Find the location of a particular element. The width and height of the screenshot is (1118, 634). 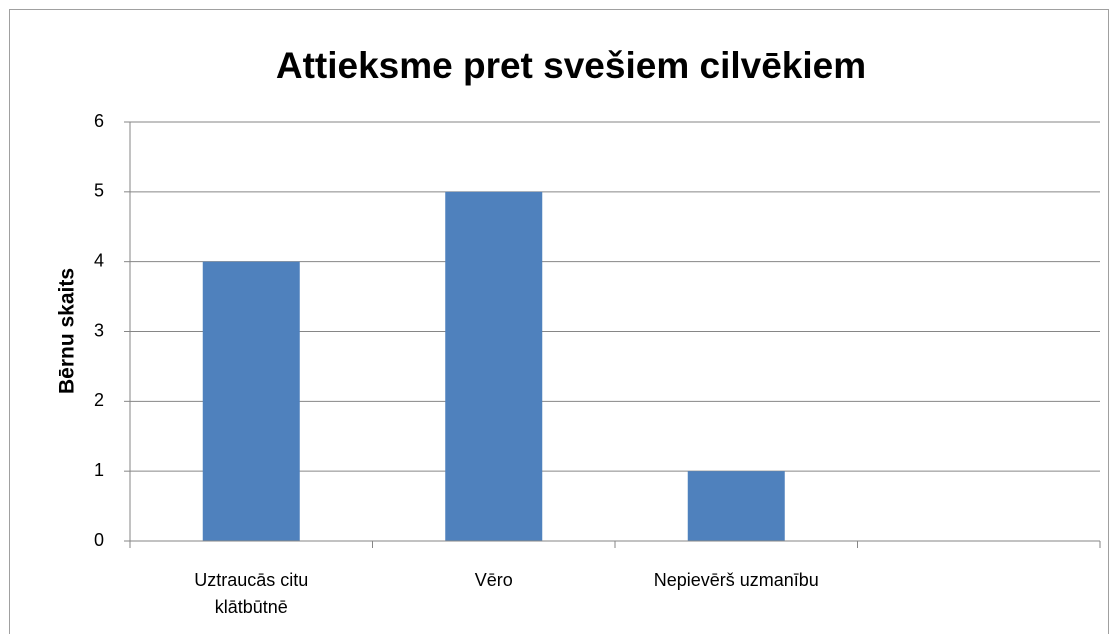

y-tick-label: 2 is located at coordinates (99, 400).